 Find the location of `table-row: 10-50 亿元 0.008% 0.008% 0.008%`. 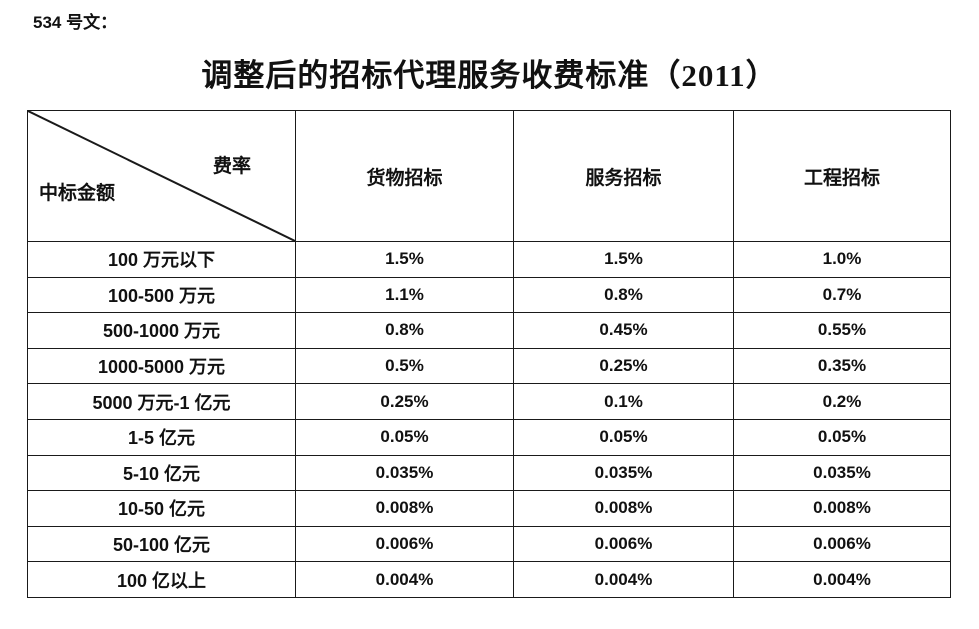

table-row: 10-50 亿元 0.008% 0.008% 0.008% is located at coordinates (489, 508).